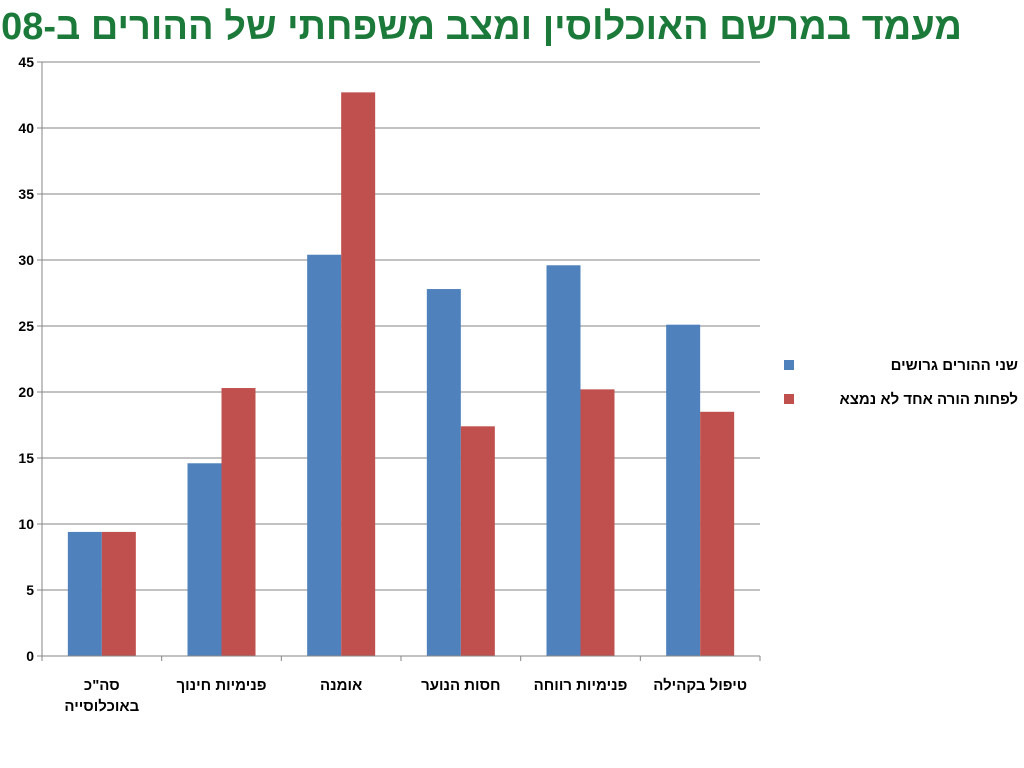  Describe the element at coordinates (26, 194) in the screenshot. I see `y-tick-label: 35` at that location.